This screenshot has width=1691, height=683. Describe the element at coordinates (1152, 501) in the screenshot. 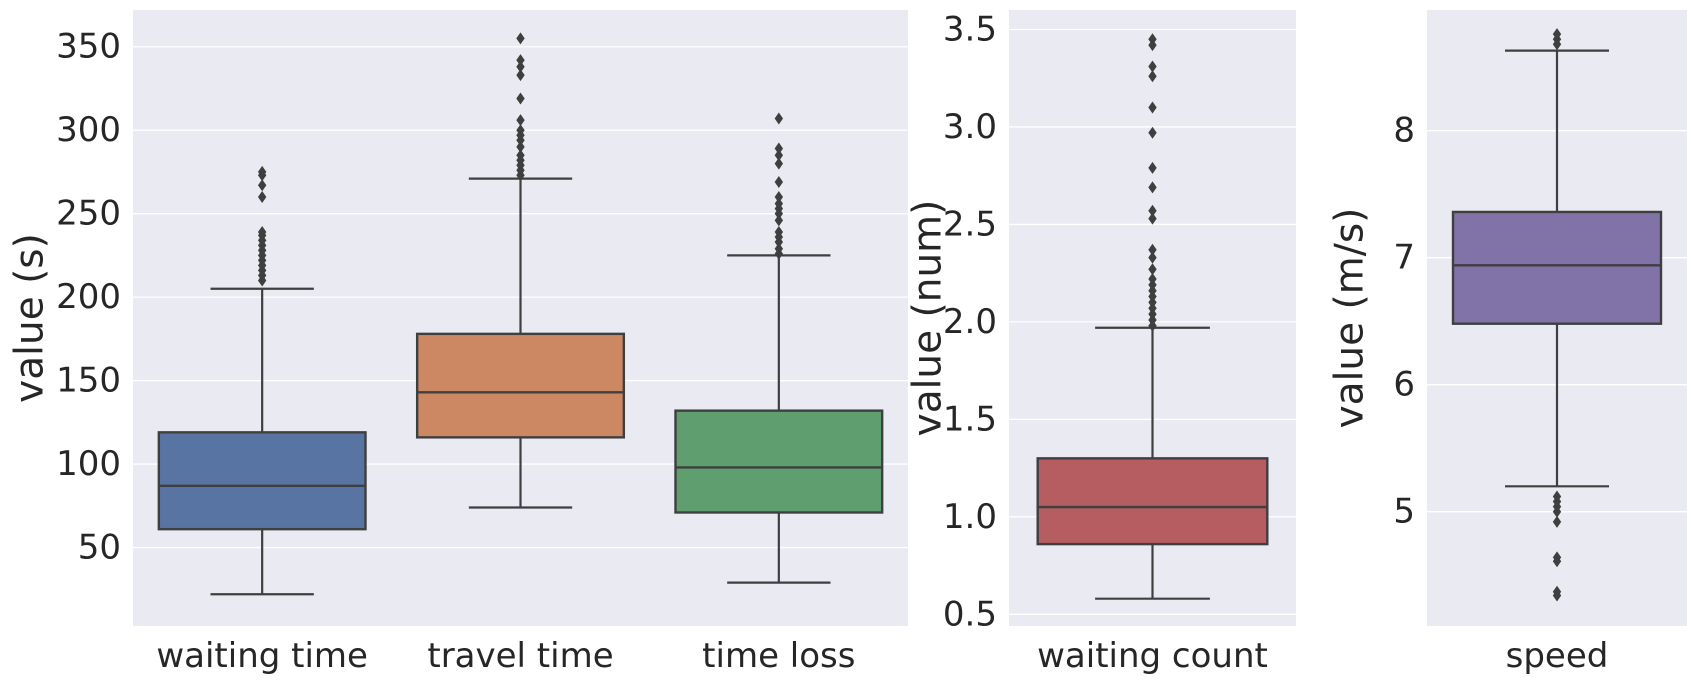

I see `box-waiting-count` at that location.